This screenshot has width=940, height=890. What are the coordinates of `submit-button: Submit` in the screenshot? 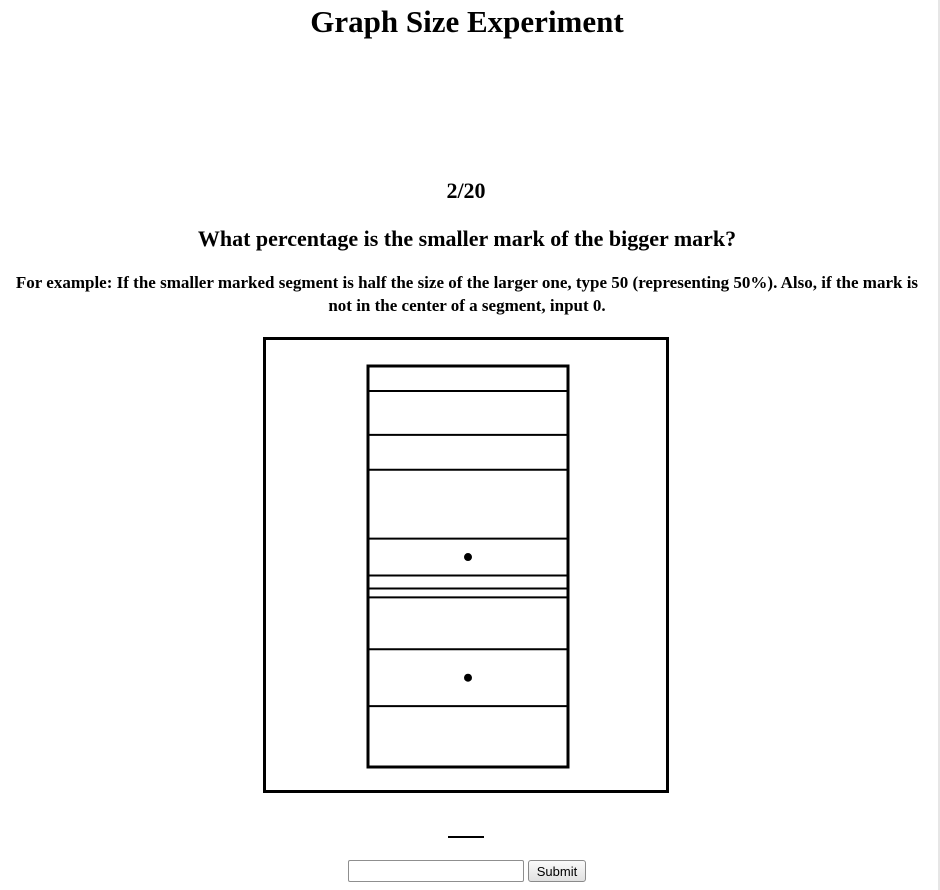 It's located at (557, 871).